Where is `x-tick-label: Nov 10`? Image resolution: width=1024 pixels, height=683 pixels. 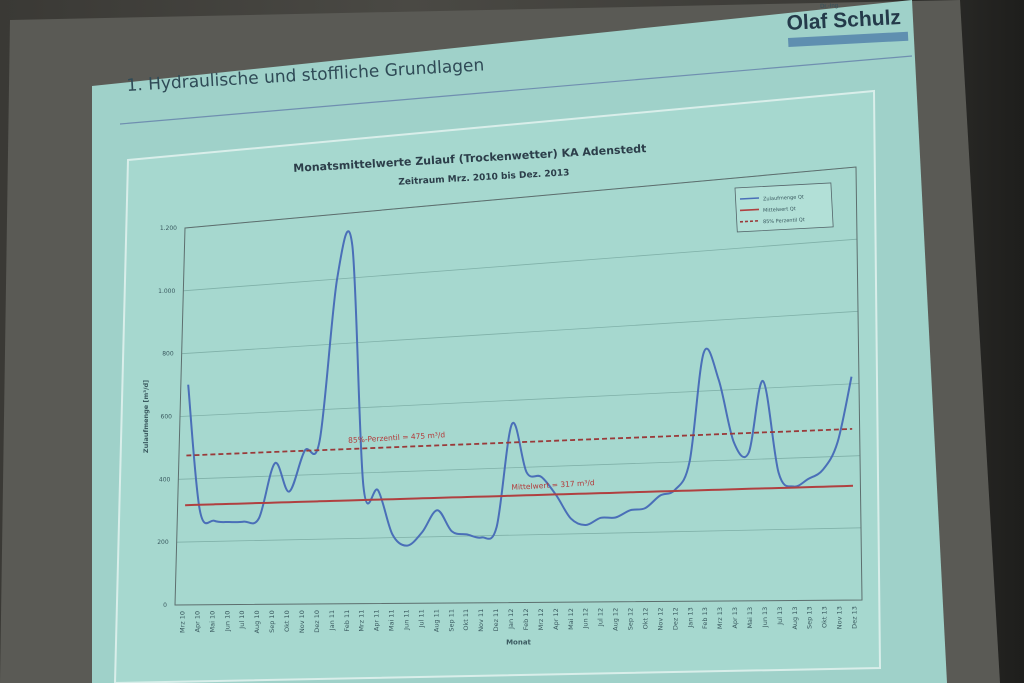 x-tick-label: Nov 10 is located at coordinates (302, 621).